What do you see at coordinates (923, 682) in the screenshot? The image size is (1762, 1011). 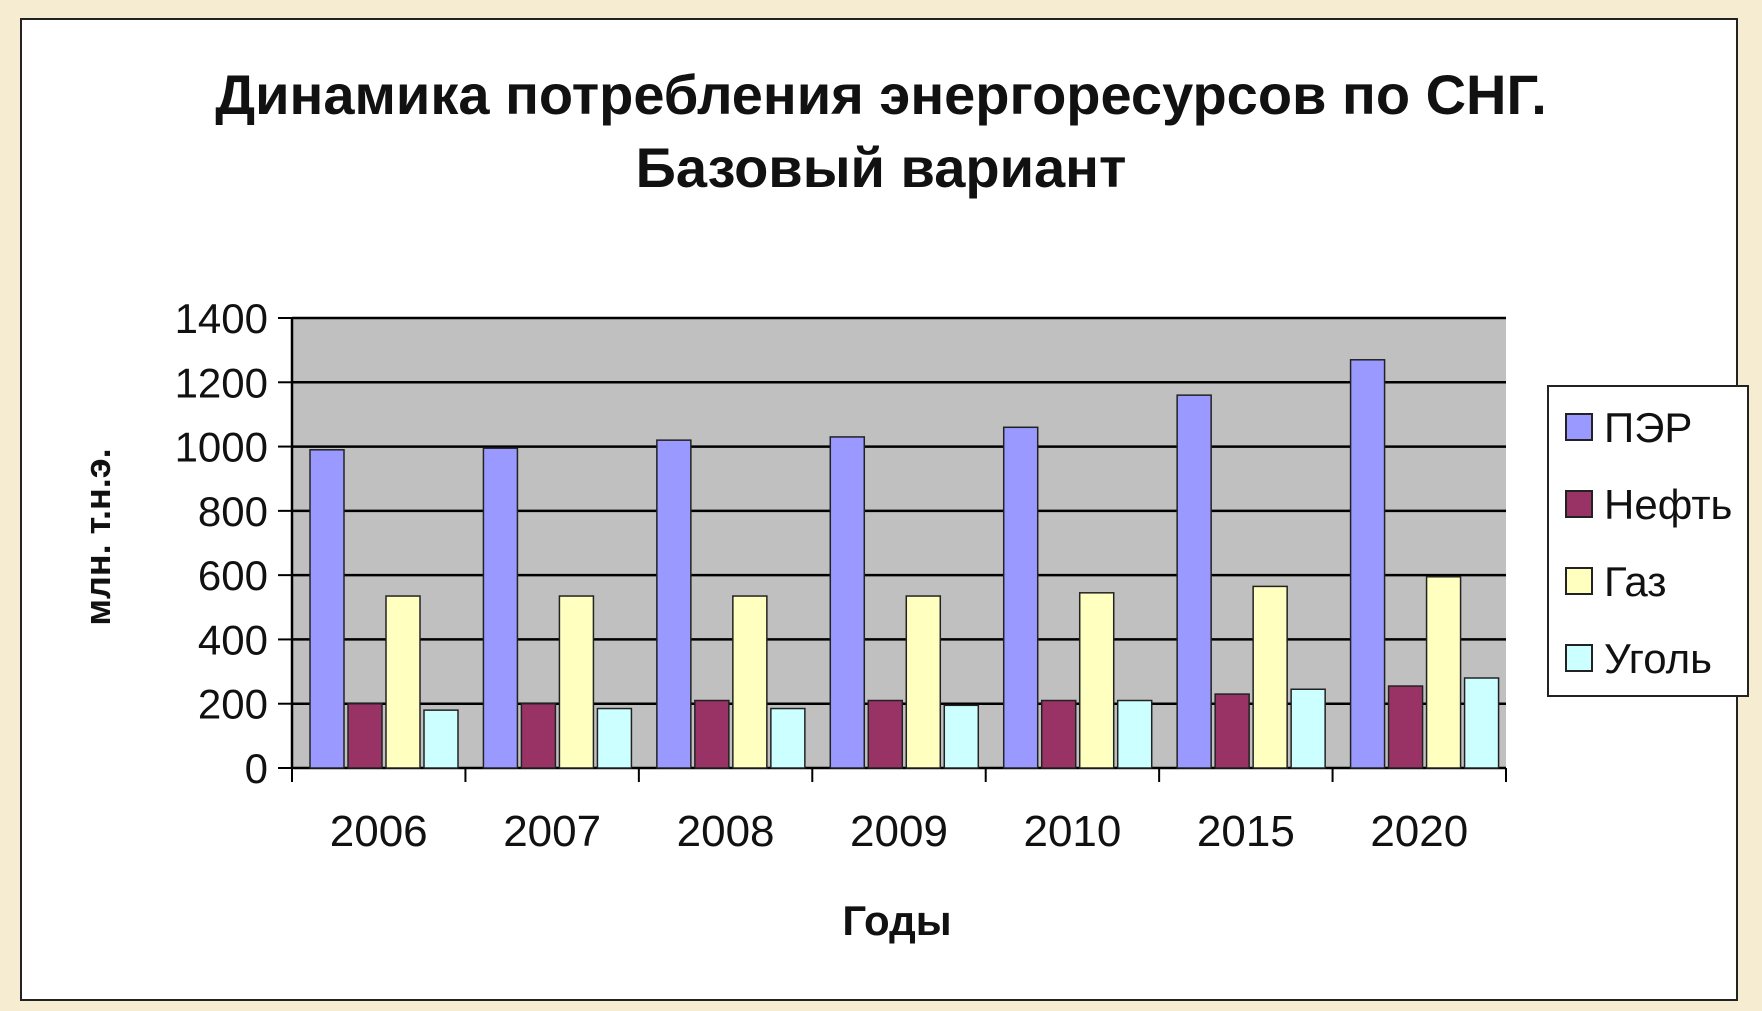 I see `bar-Газ-2009` at bounding box center [923, 682].